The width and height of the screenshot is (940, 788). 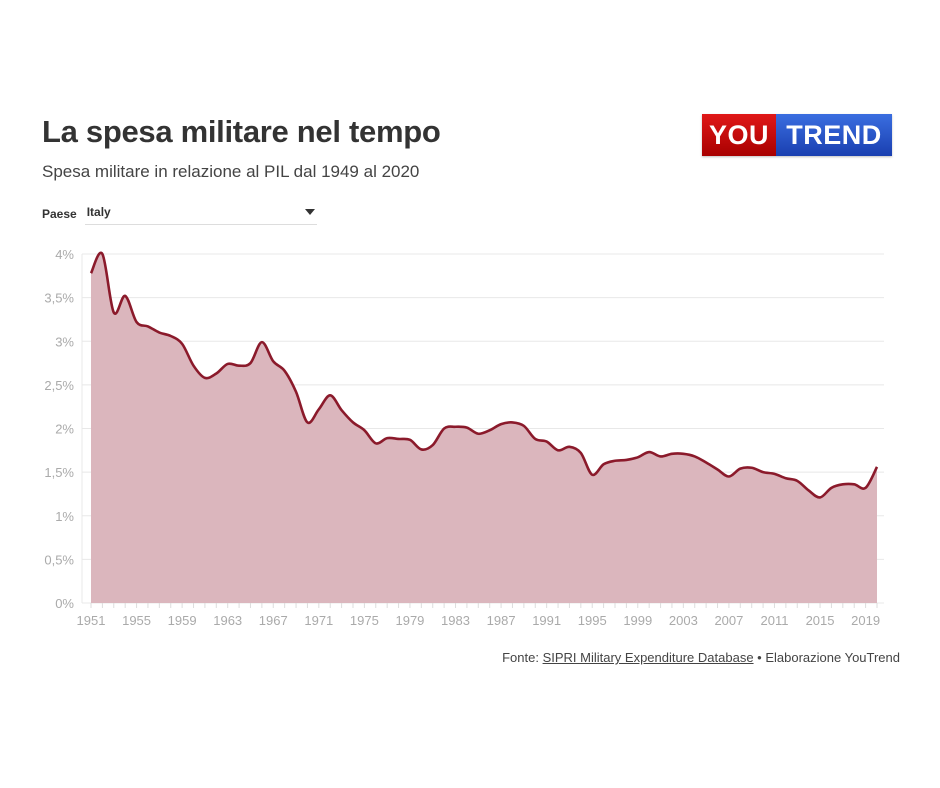 I want to click on x-tick-label: 1959, so click(x=182, y=620).